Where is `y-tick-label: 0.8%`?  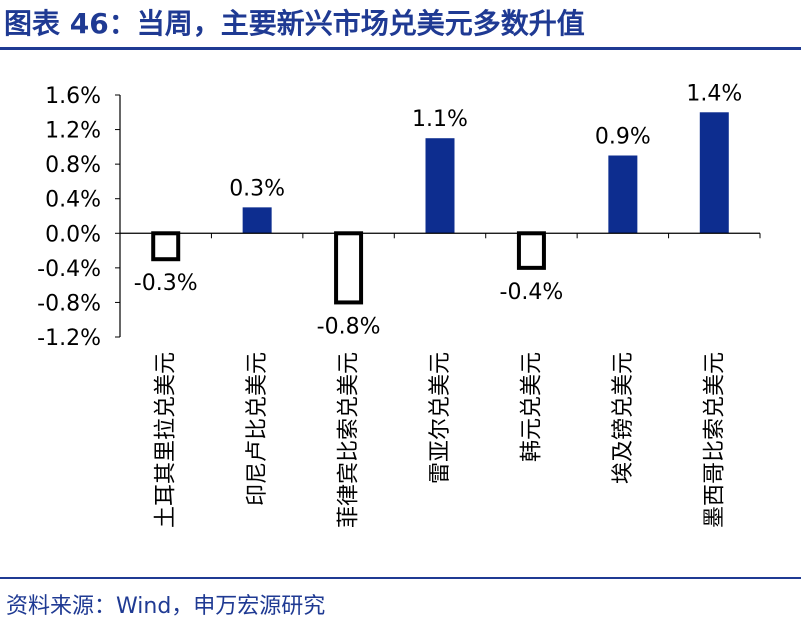
y-tick-label: 0.8% is located at coordinates (73, 165).